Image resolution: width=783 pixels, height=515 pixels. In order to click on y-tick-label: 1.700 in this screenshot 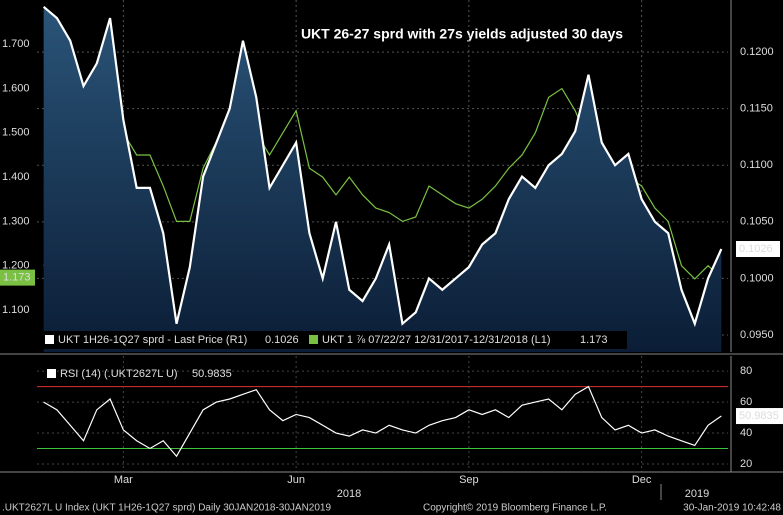, I will do `click(16, 44)`.